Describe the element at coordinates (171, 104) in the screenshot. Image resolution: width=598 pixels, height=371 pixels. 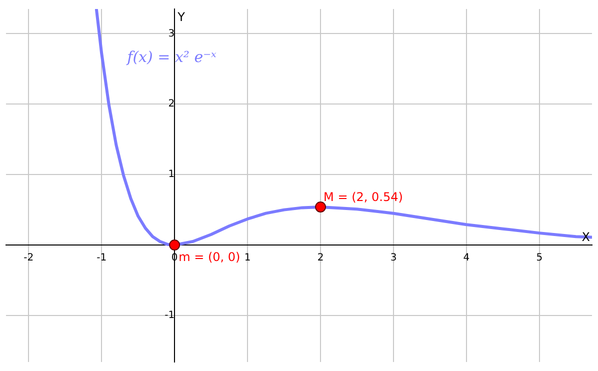
I see `y-tick-label: 2` at that location.